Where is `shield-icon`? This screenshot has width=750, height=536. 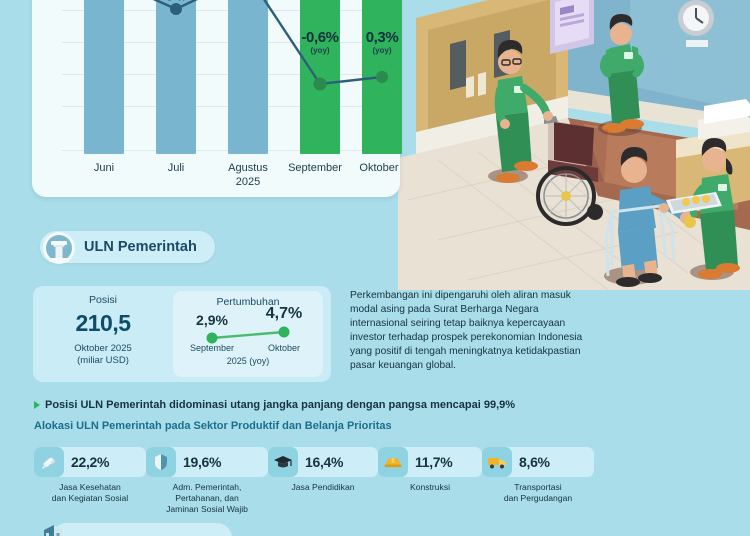
shield-icon is located at coordinates (161, 462).